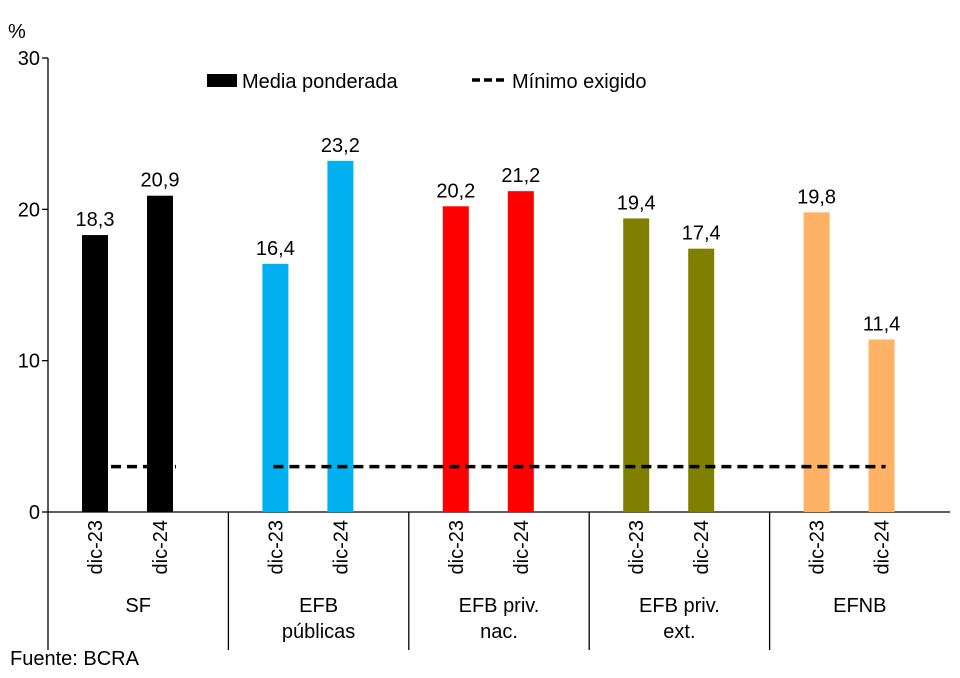 The height and width of the screenshot is (678, 960). Describe the element at coordinates (427, 82) in the screenshot. I see `chart-legend: Media ponderada Mínimo exigido` at that location.